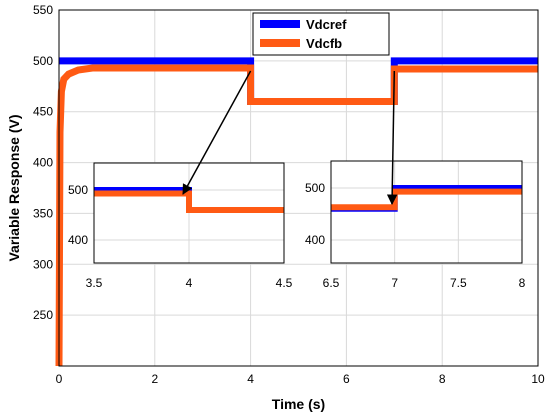 The image size is (550, 417). I want to click on y-tick-label: 300, so click(43, 264).